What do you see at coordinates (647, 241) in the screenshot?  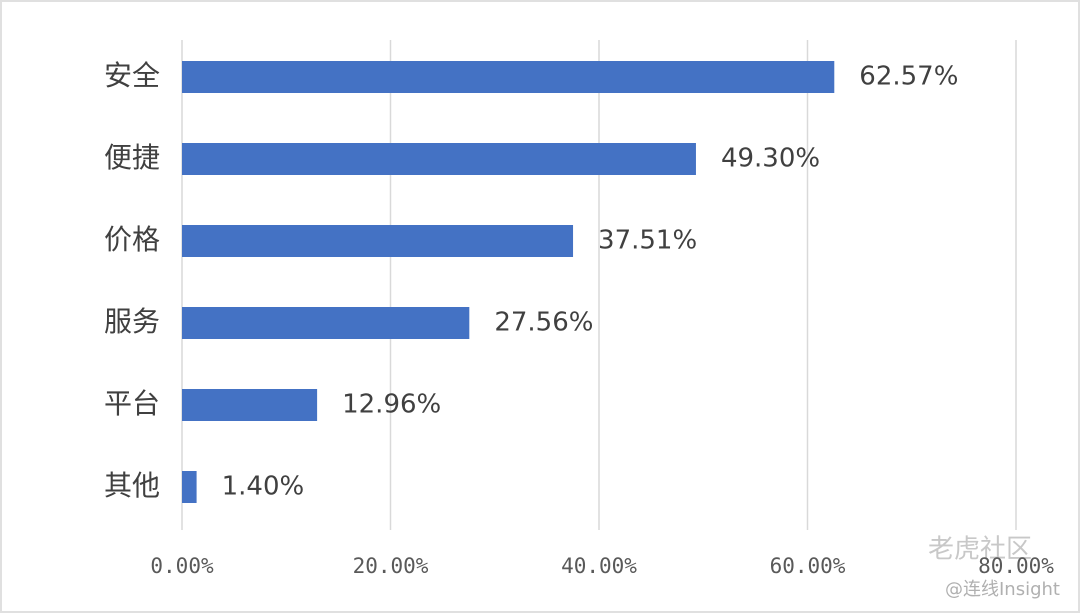 I see `value-label: 37.51%` at bounding box center [647, 241].